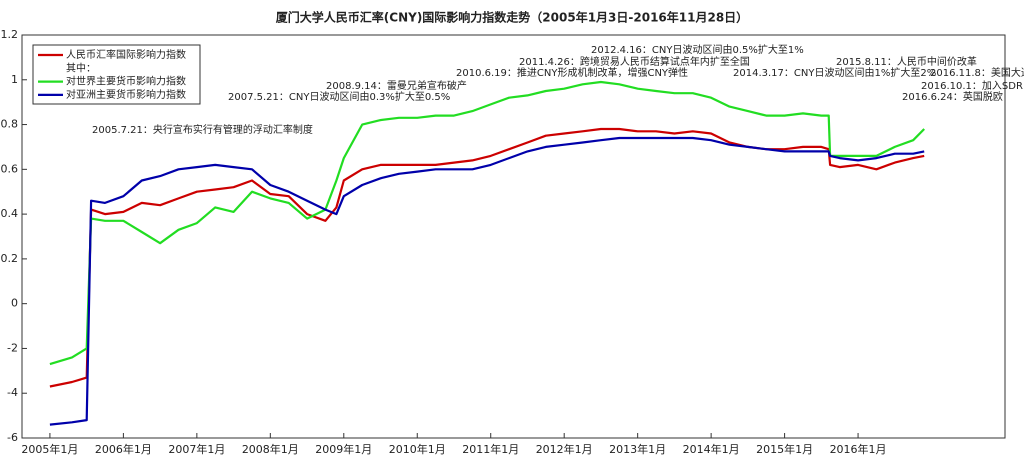 The height and width of the screenshot is (459, 1024). Describe the element at coordinates (202, 129) in the screenshot. I see `annotation: 2005.7.21：央行宣布实行有管理的浮动汇率制度` at that location.